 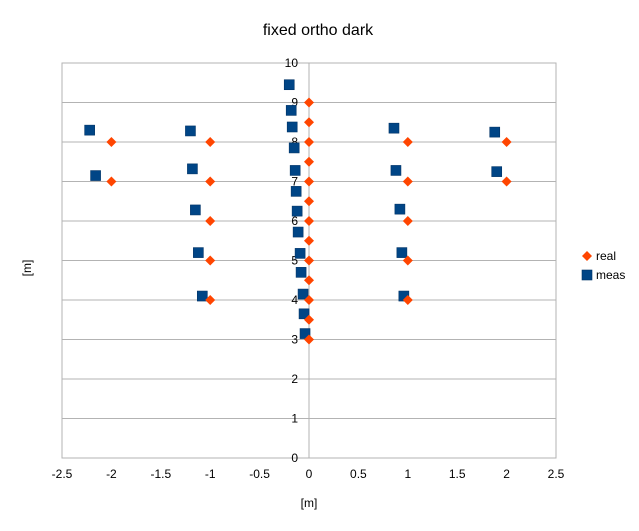 What do you see at coordinates (556, 474) in the screenshot?
I see `x-tick-label: 2.5` at bounding box center [556, 474].